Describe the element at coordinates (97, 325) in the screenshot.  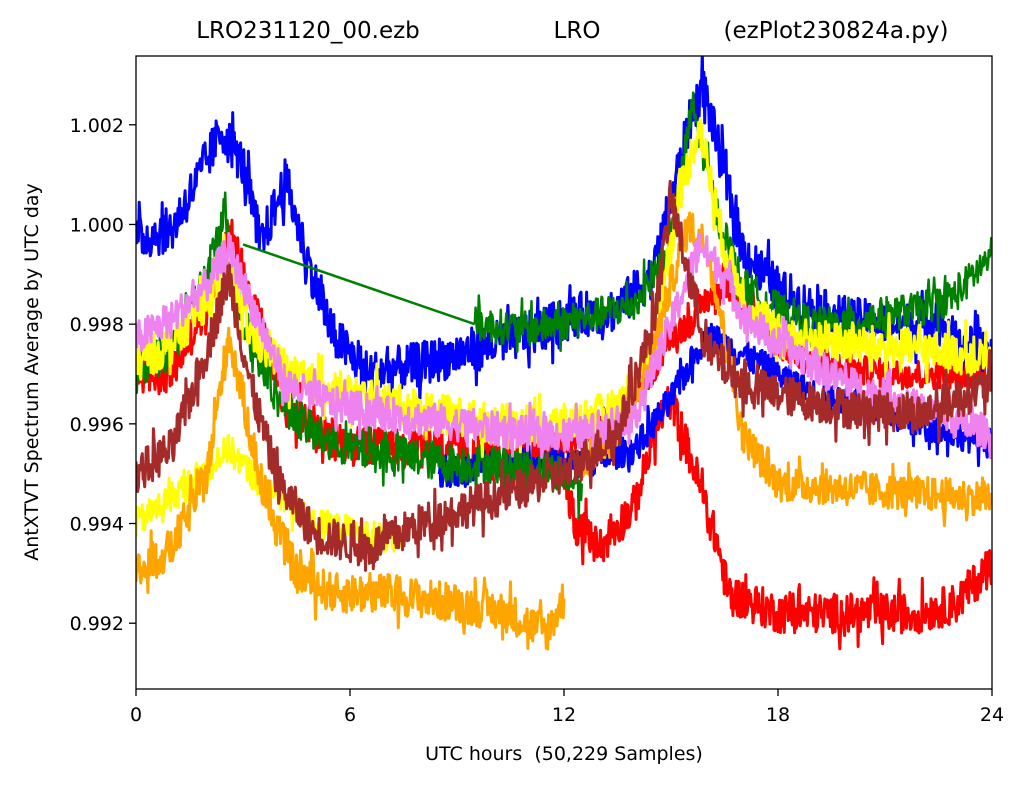
I see `y-tick-label: 0.998` at that location.